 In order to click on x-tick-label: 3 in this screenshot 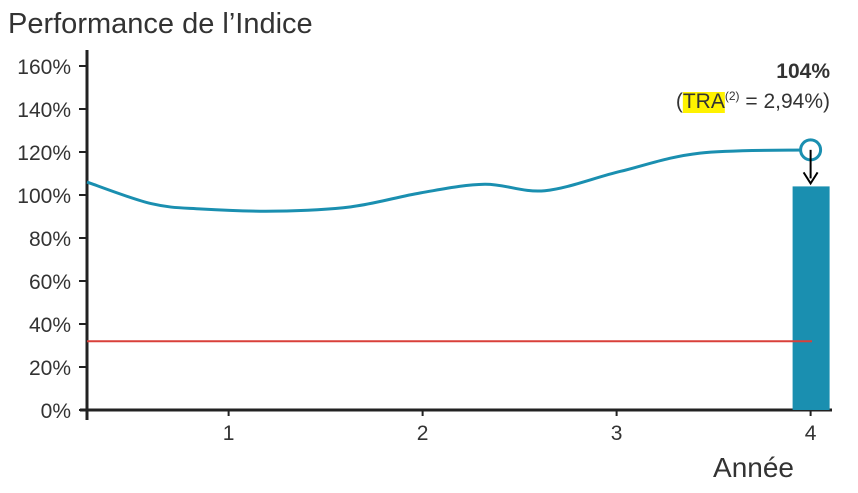, I will do `click(617, 433)`.